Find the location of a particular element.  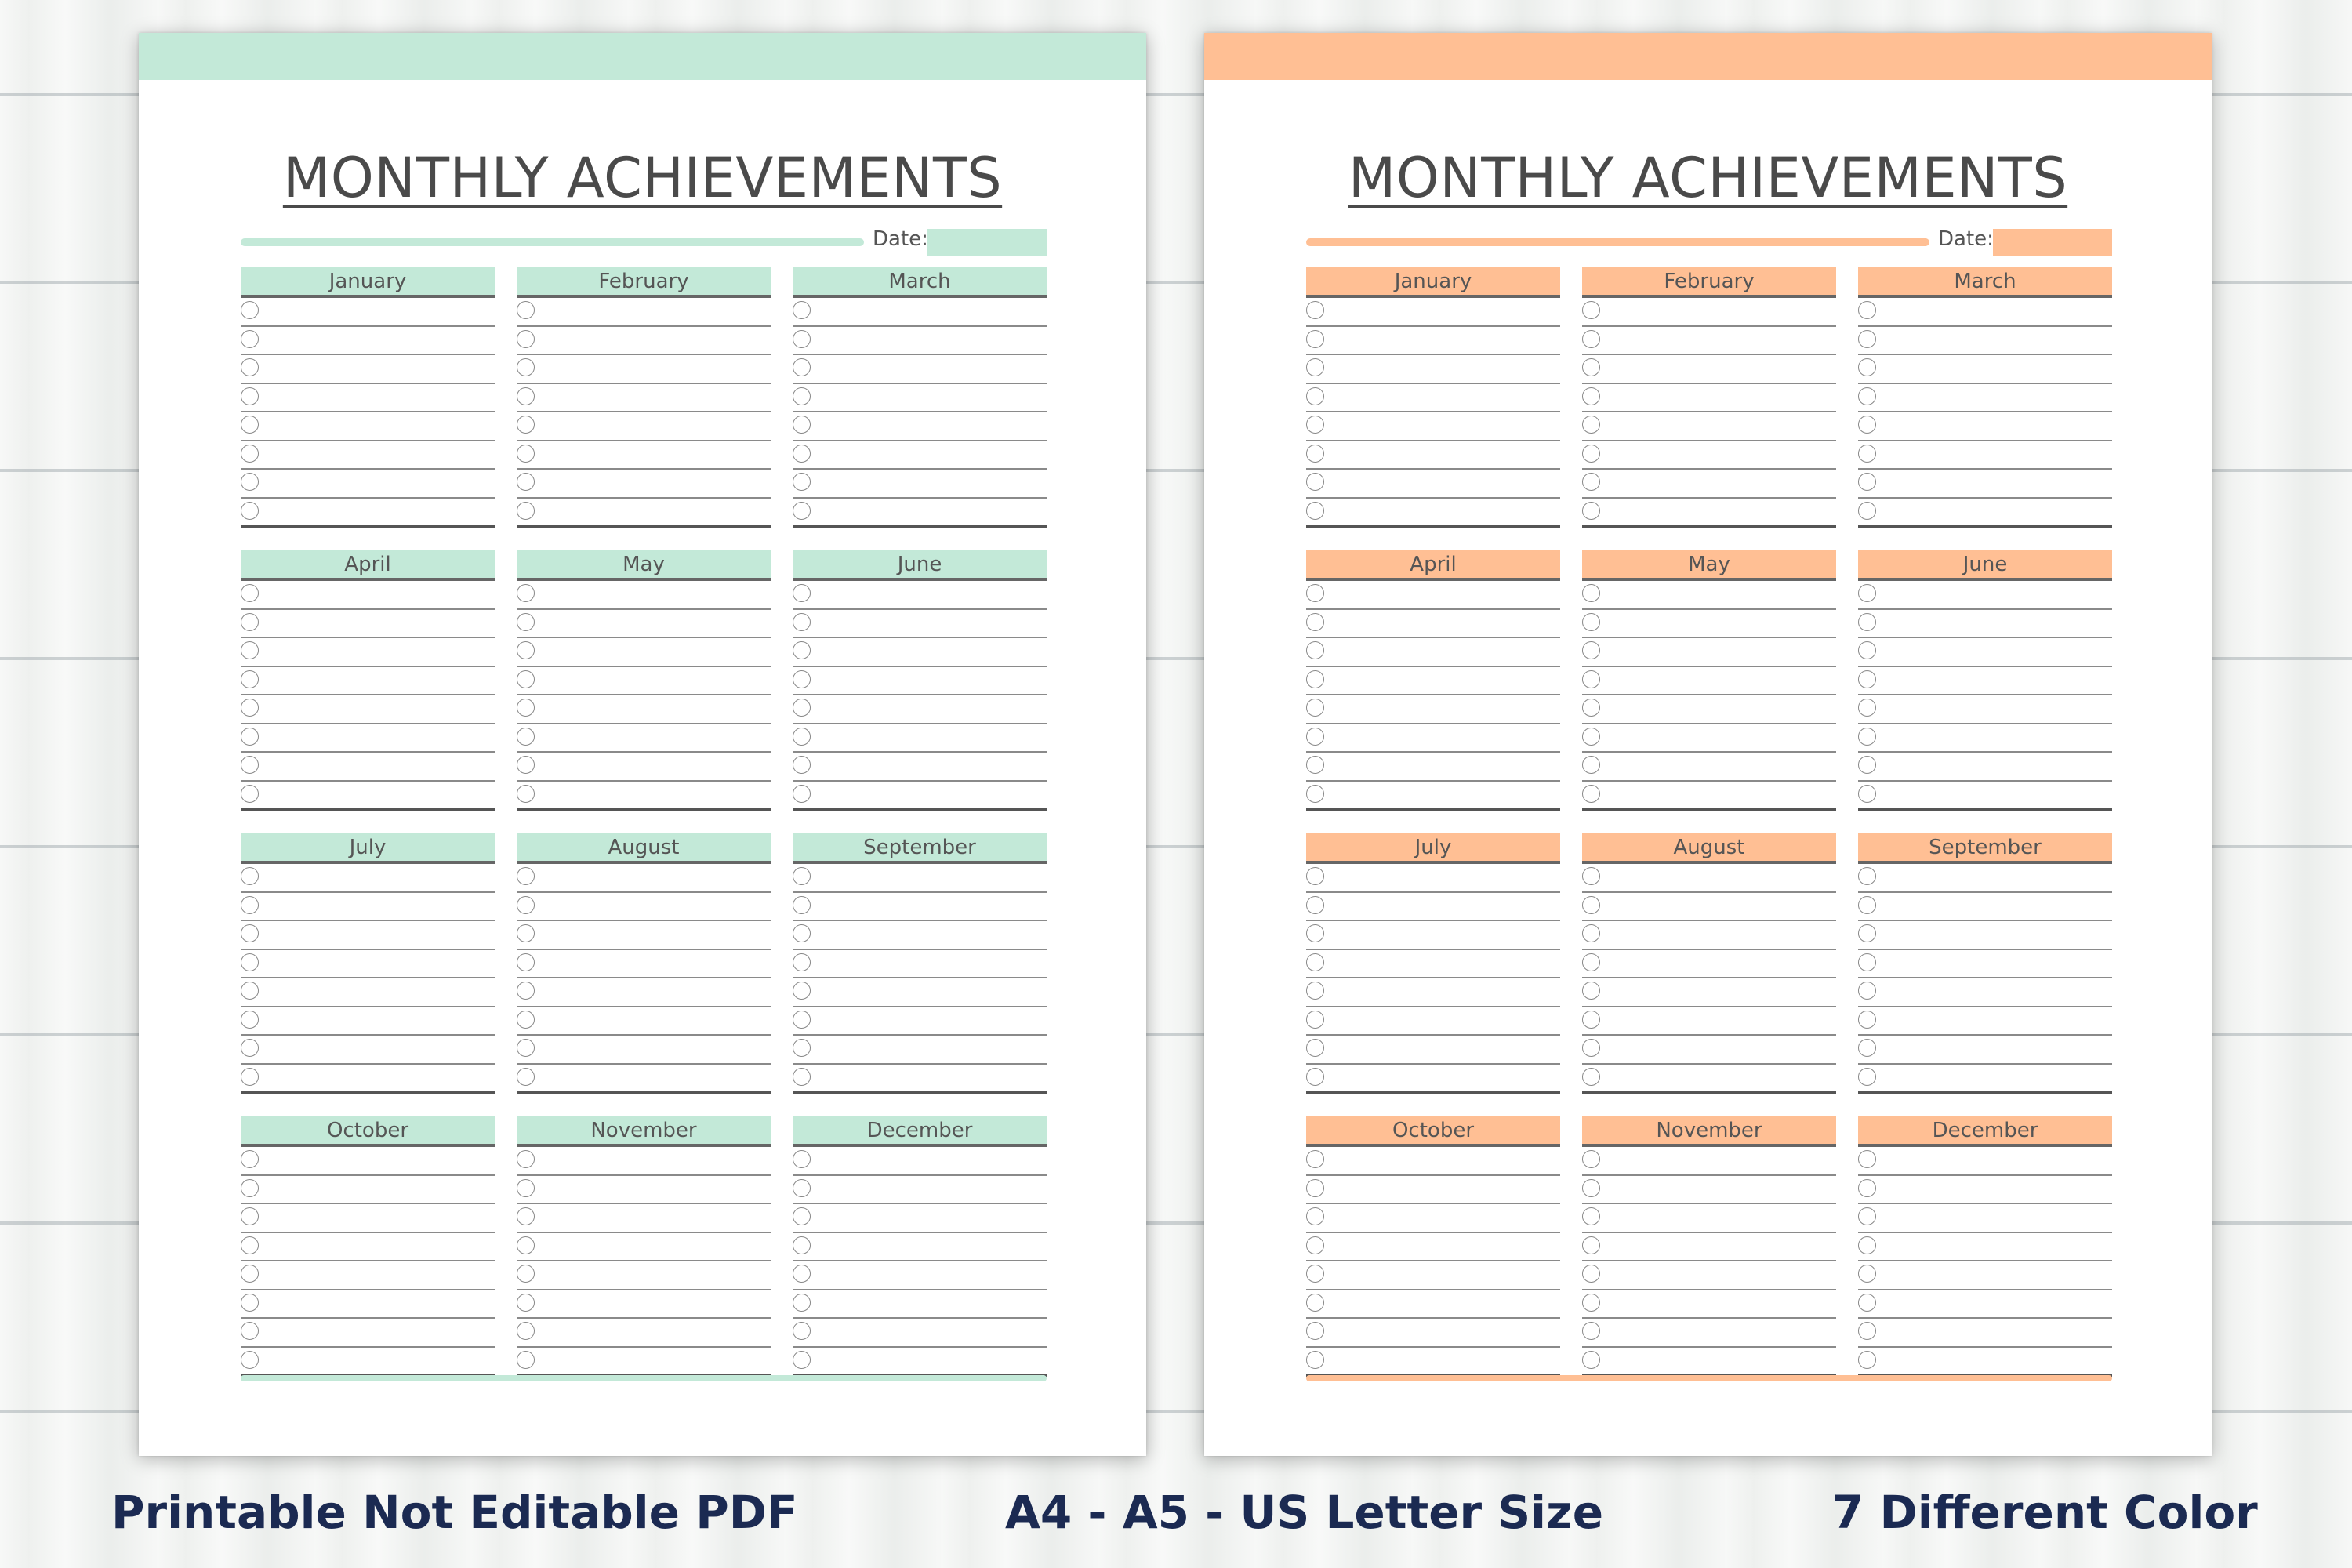

month-header: January is located at coordinates (368, 282).